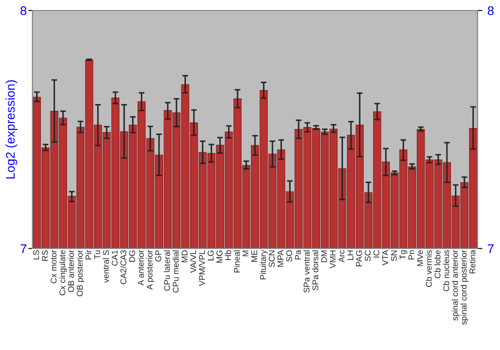 Image resolution: width=500 pixels, height=350 pixels. I want to click on x-tick-label: LS, so click(36, 255).